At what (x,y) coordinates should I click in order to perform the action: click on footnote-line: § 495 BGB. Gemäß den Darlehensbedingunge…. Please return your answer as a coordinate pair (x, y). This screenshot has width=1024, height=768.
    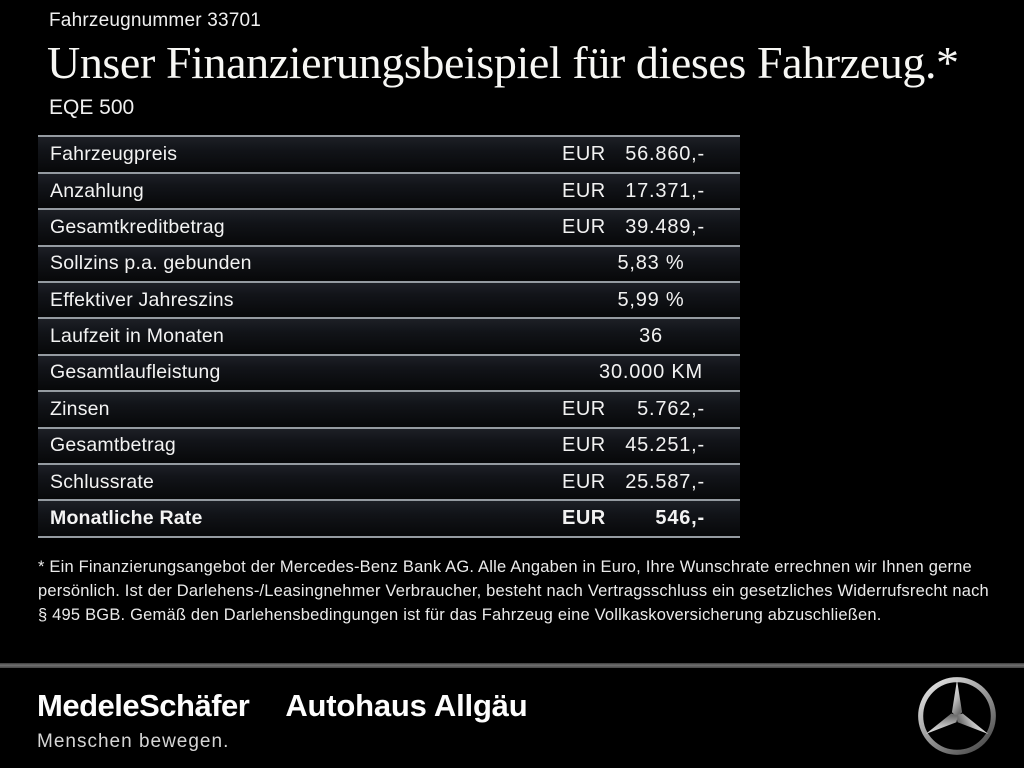
    Looking at the image, I should click on (460, 614).